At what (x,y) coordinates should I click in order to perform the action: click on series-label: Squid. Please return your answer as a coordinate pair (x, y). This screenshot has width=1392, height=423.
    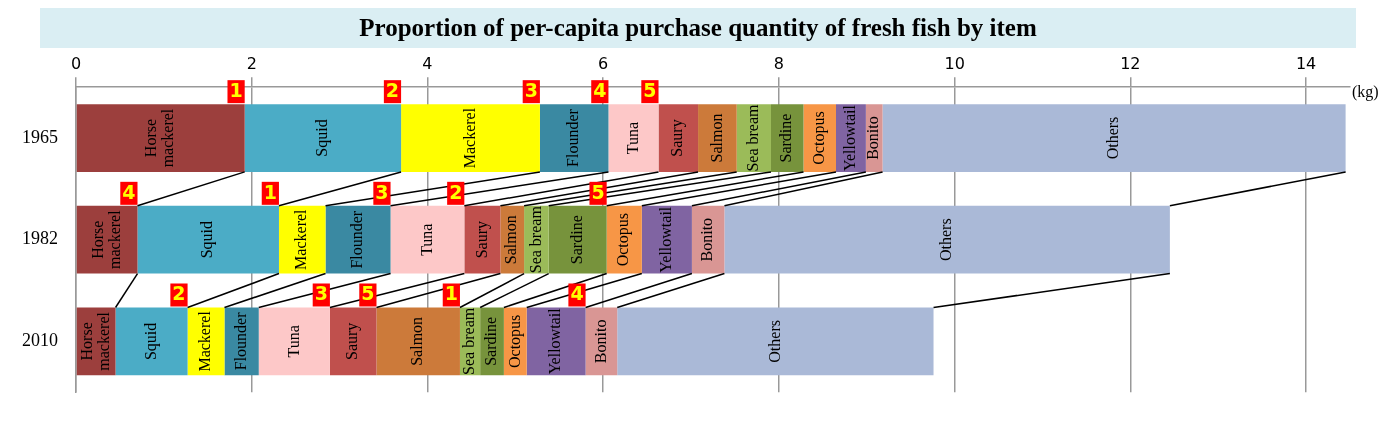
    Looking at the image, I should click on (322, 138).